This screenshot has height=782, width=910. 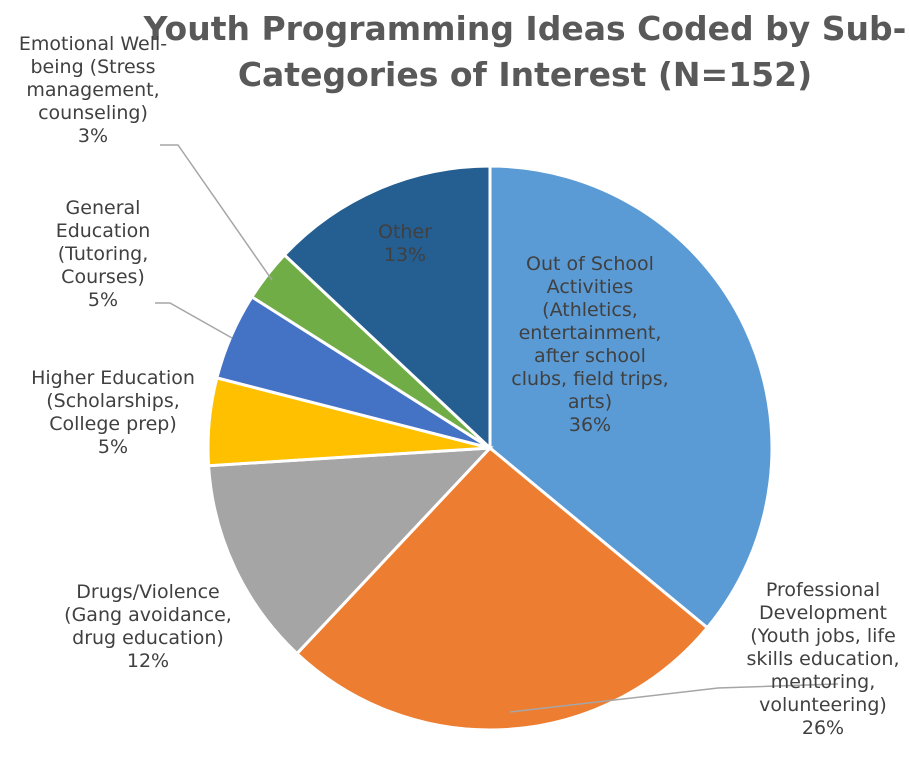 I want to click on slice-category-label: College prep), so click(x=113, y=424).